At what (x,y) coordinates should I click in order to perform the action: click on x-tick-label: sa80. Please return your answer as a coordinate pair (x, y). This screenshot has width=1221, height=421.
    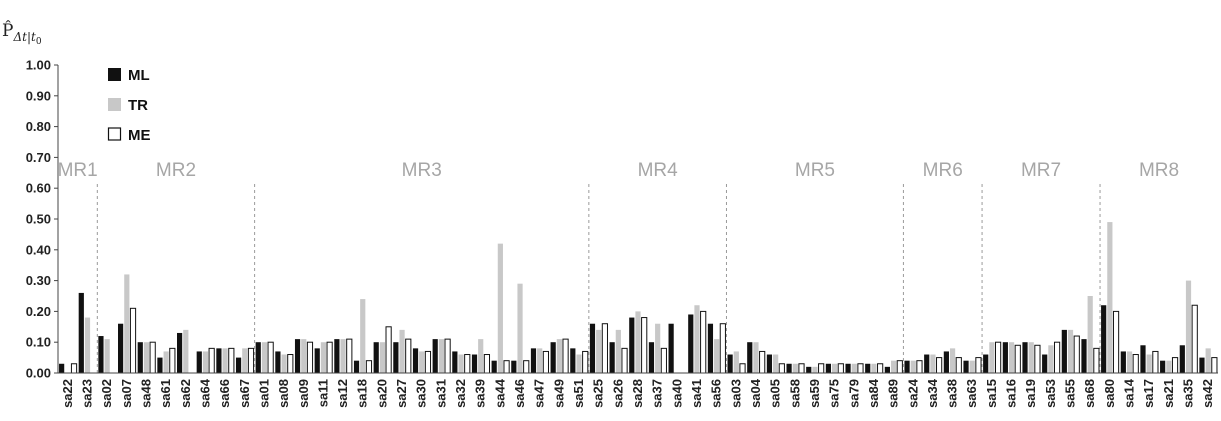
    Looking at the image, I should click on (1109, 393).